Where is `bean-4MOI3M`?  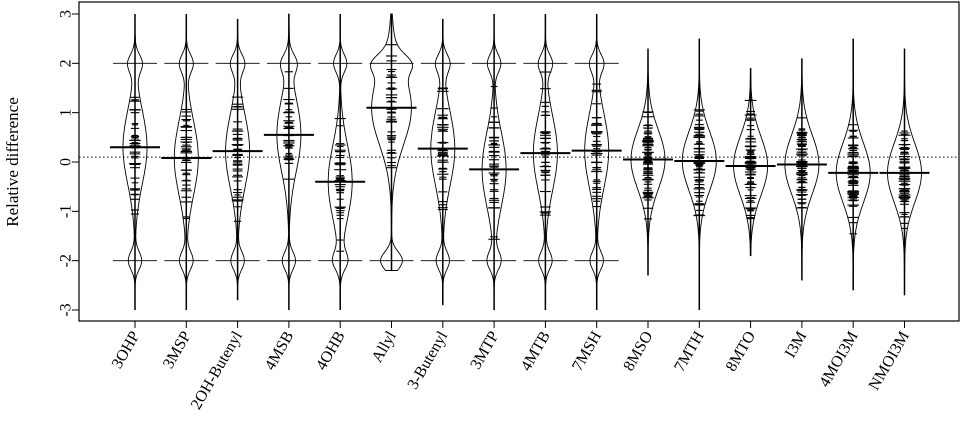
bean-4MOI3M is located at coordinates (853, 164).